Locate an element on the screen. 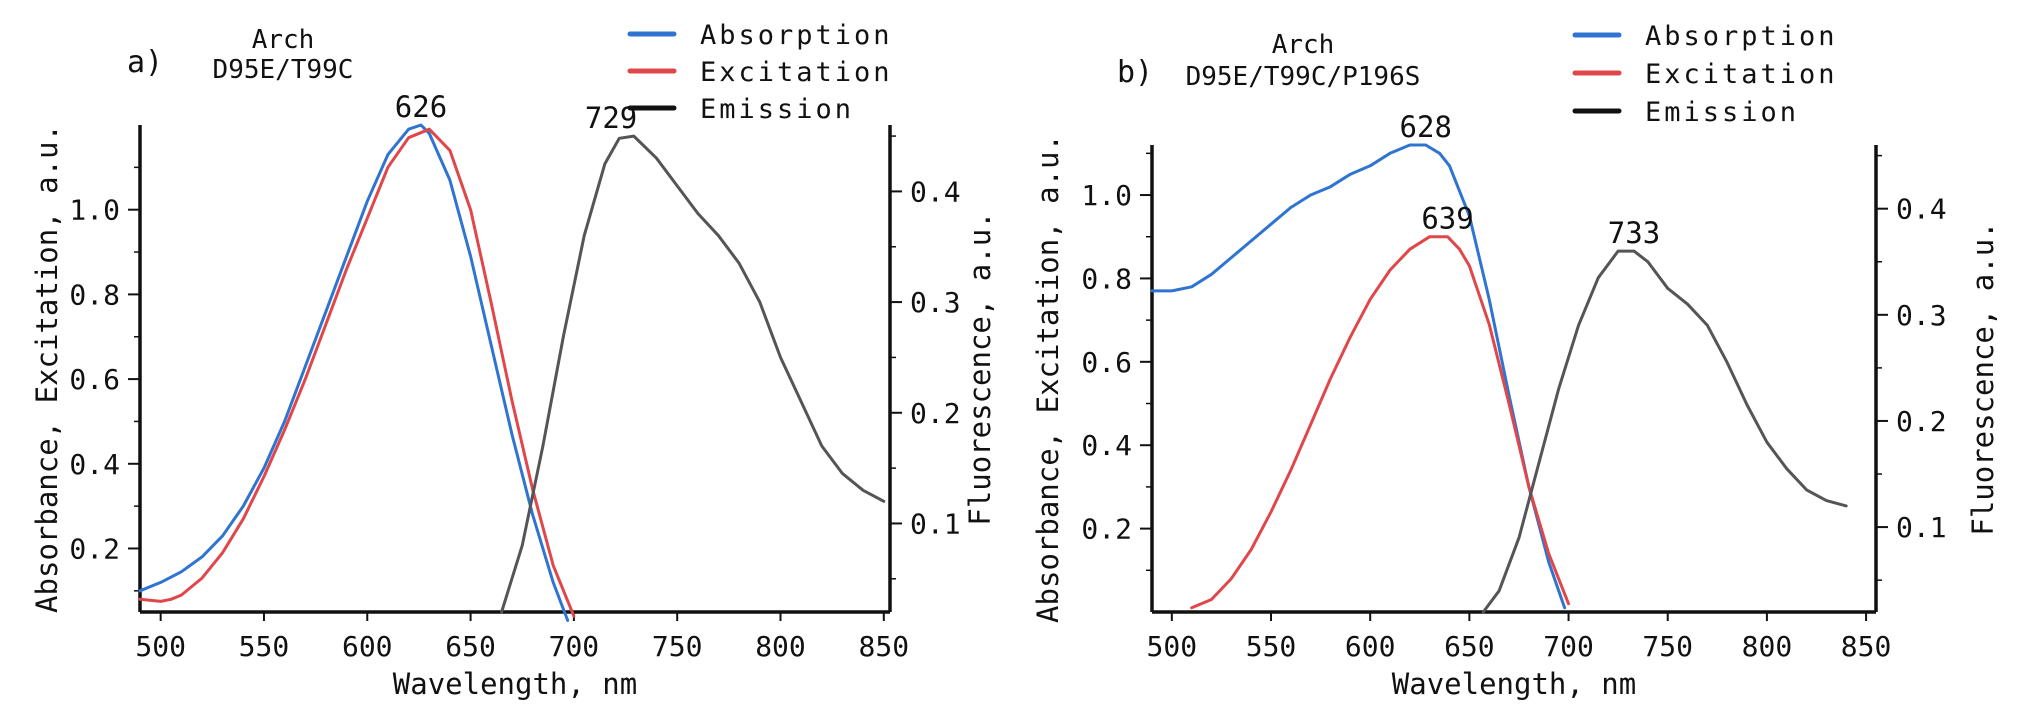 The height and width of the screenshot is (719, 2032). peak-label: 628 is located at coordinates (1426, 127).